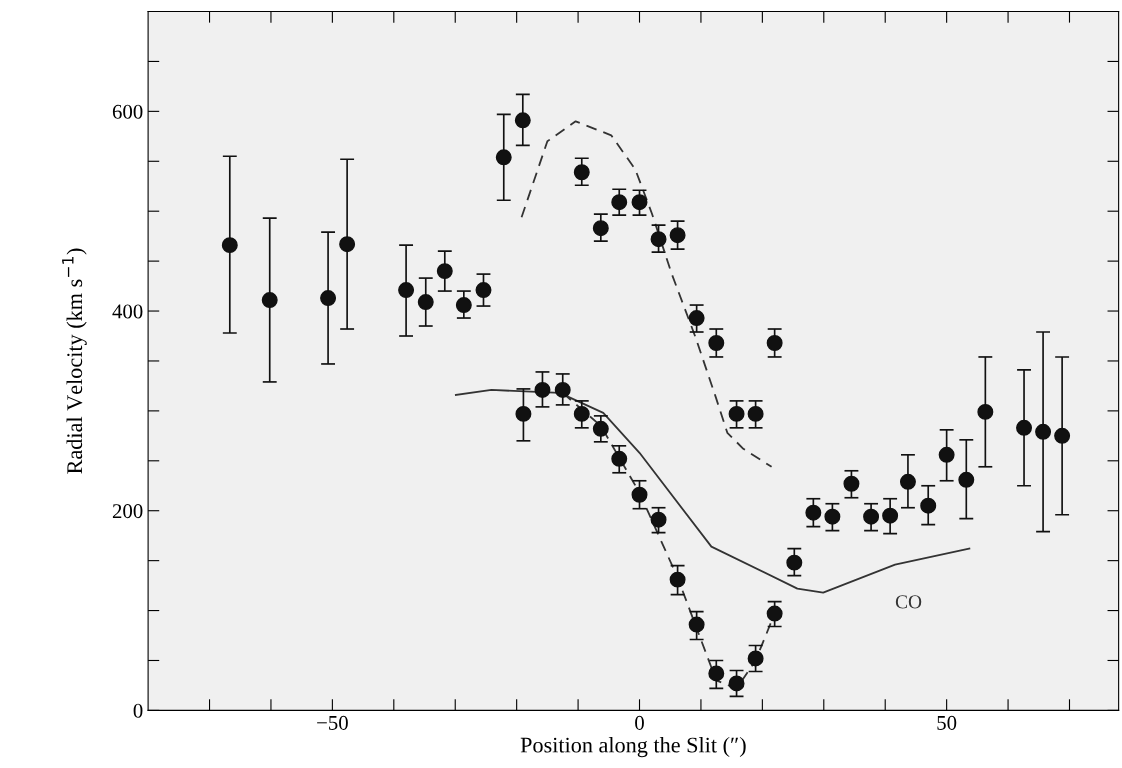 This screenshot has height=768, width=1122. Describe the element at coordinates (74, 361) in the screenshot. I see `y-axis-title: Radial Velocity (km s$^{−1}$)` at that location.